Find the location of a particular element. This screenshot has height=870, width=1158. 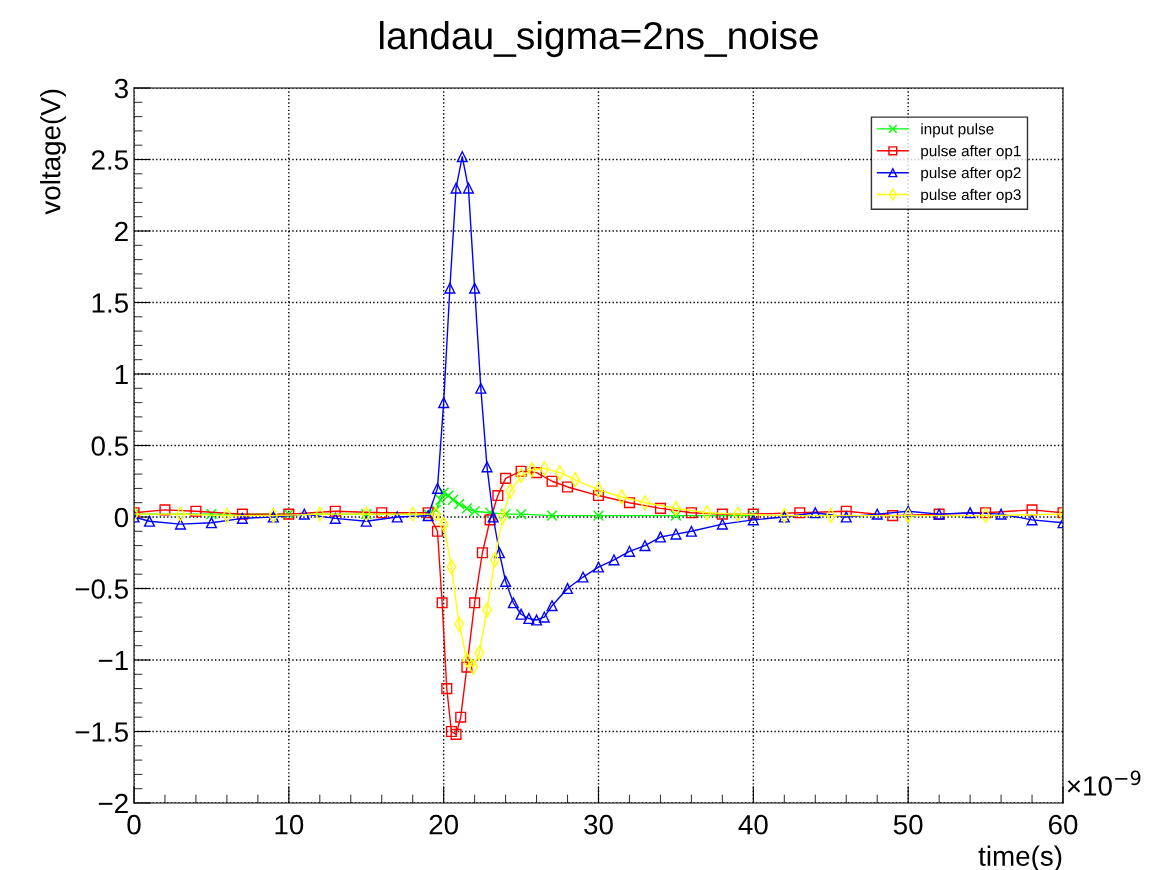

y-tick-label: −0.5 is located at coordinates (101, 589).